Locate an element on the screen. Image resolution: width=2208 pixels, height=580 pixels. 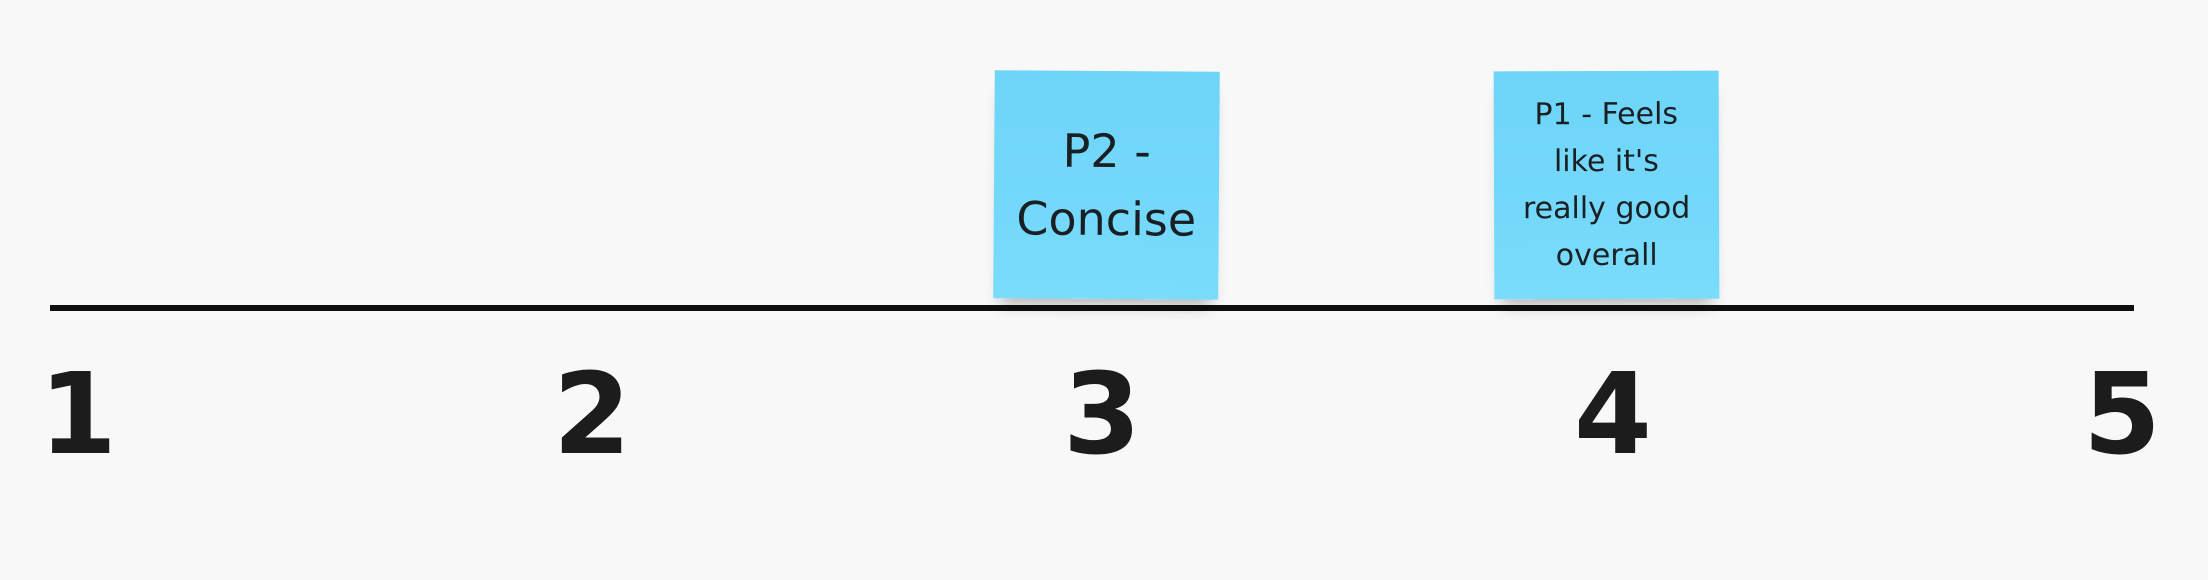
sticky-note-p1: P1 - Feels like it's really good overall is located at coordinates (1606, 185).